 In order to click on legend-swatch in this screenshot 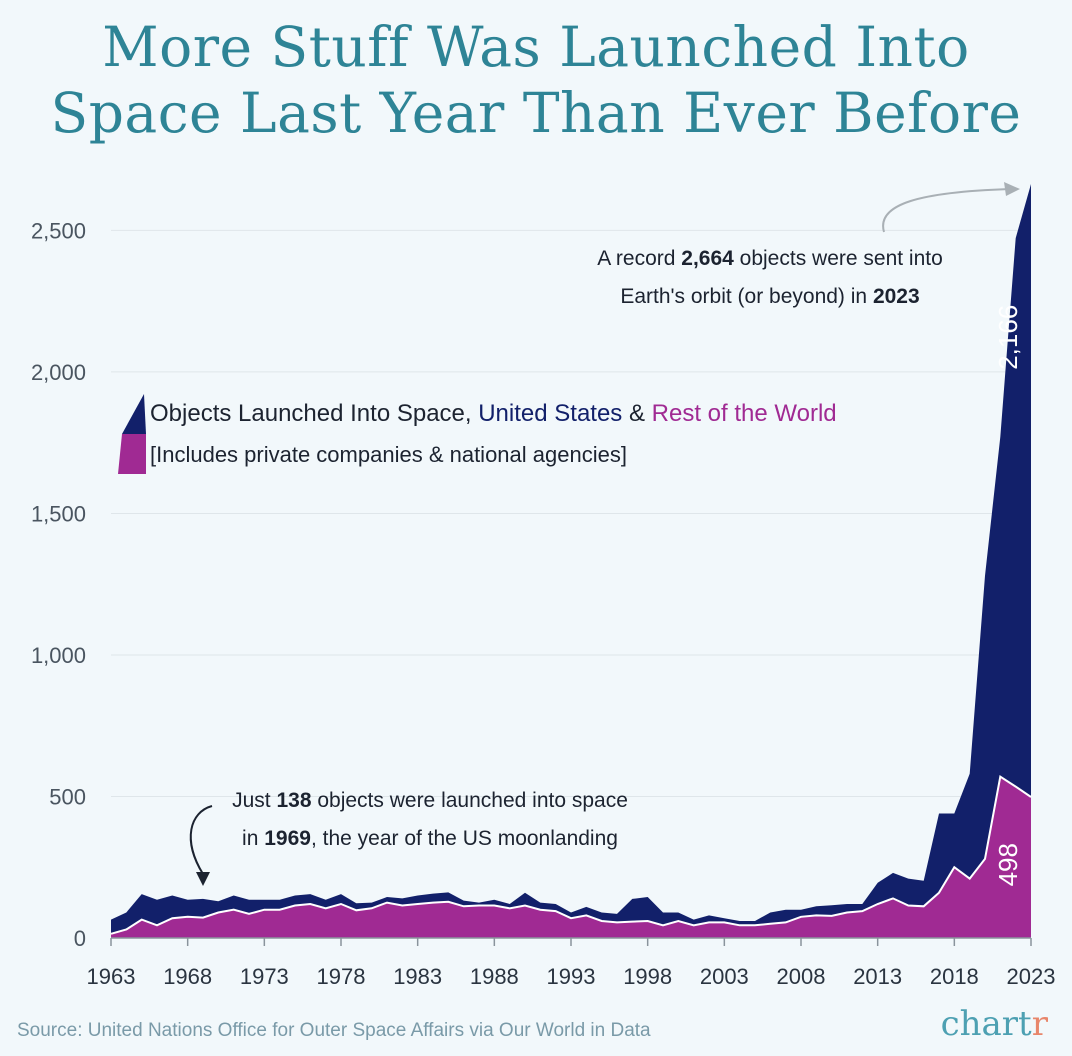, I will do `click(132, 434)`.